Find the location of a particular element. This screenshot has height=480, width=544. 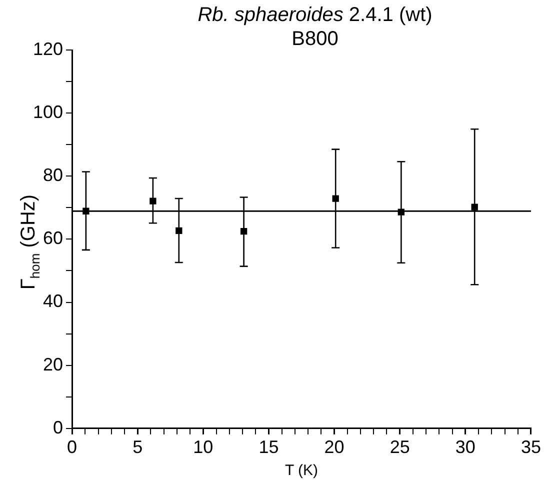

y-tick-label: 40 is located at coordinates (53, 301).